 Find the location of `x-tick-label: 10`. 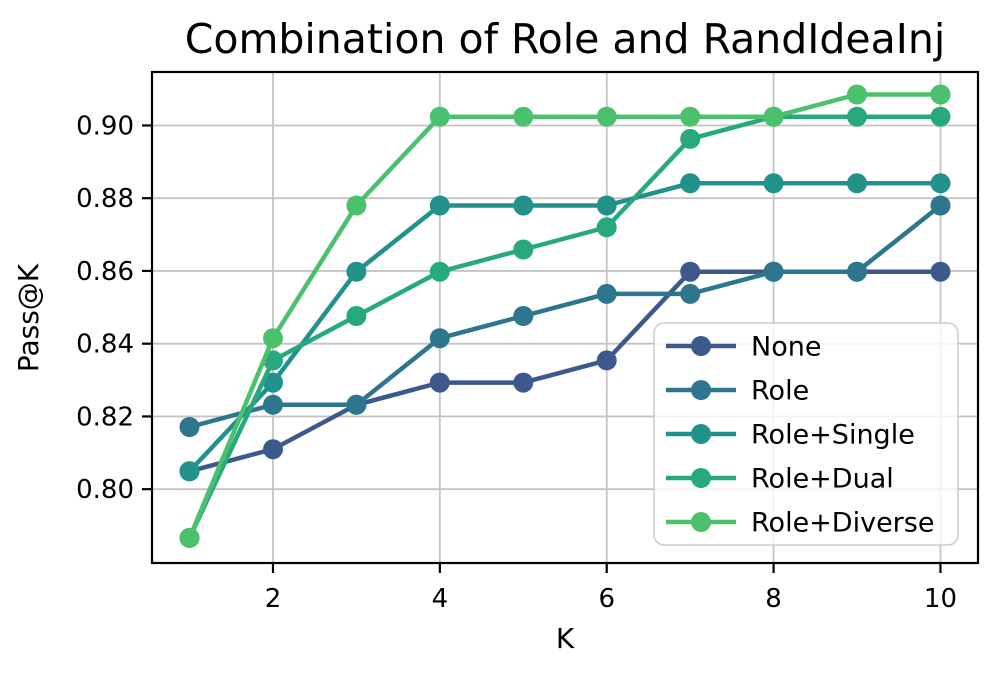

x-tick-label: 10 is located at coordinates (940, 599).